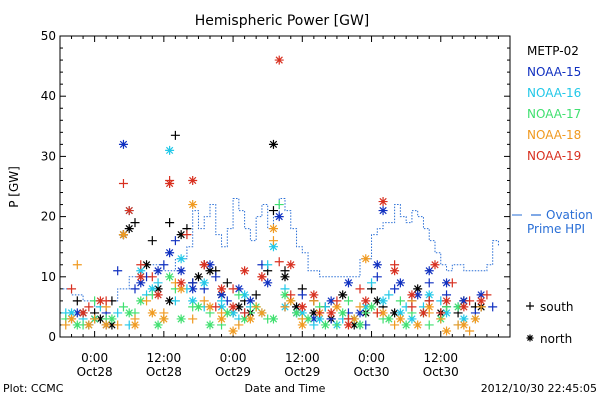  What do you see at coordinates (164, 358) in the screenshot?
I see `x-tick-time-label: 12:00` at bounding box center [164, 358].